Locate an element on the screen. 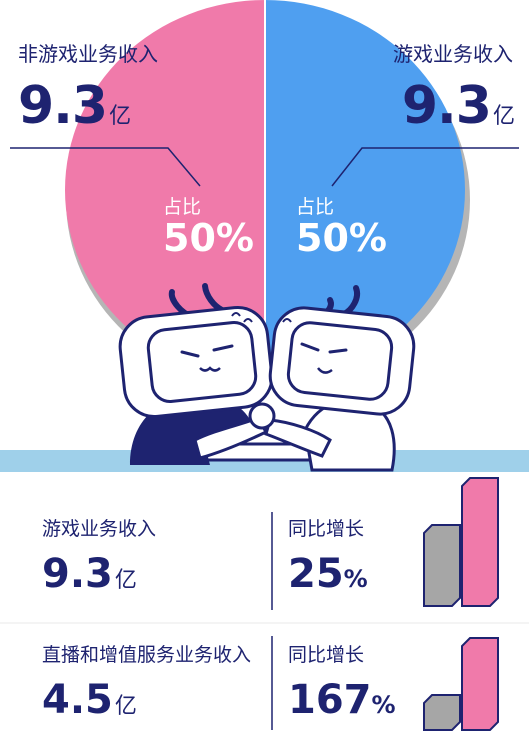 This screenshot has width=529, height=743. stat-value-live: 4.5亿 is located at coordinates (89, 700).